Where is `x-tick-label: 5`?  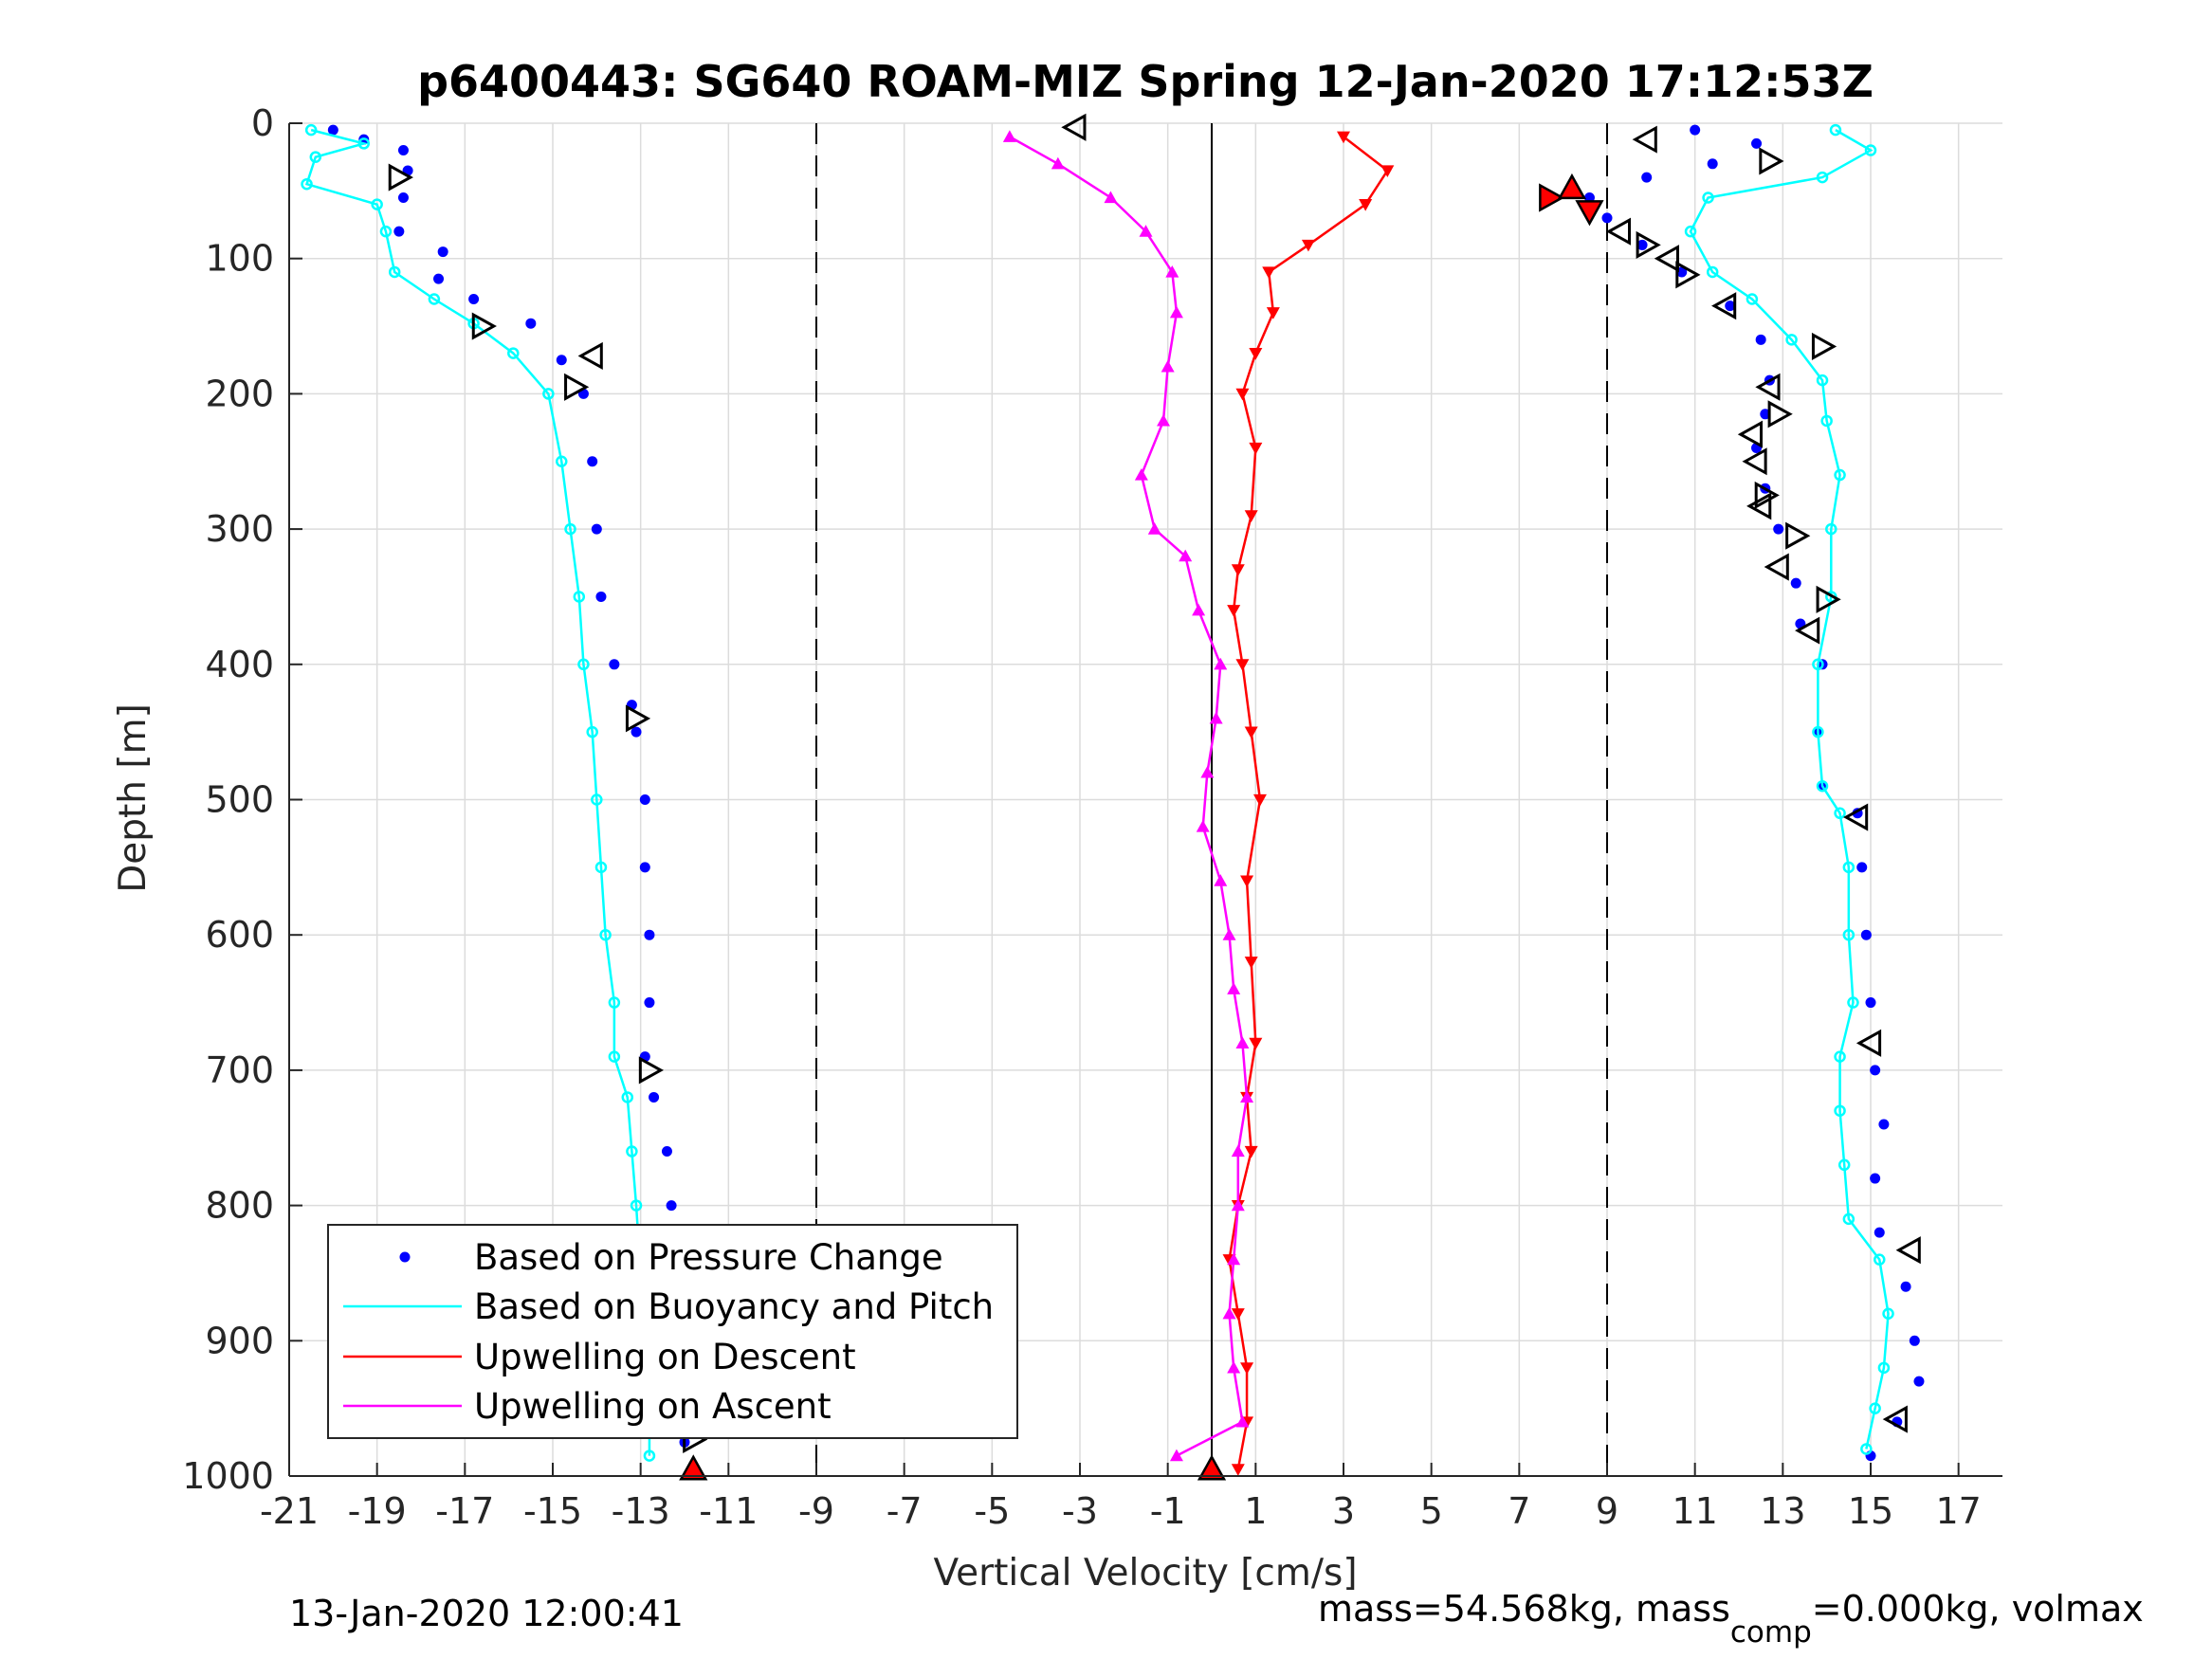
x-tick-label: 5 is located at coordinates (1431, 1511).